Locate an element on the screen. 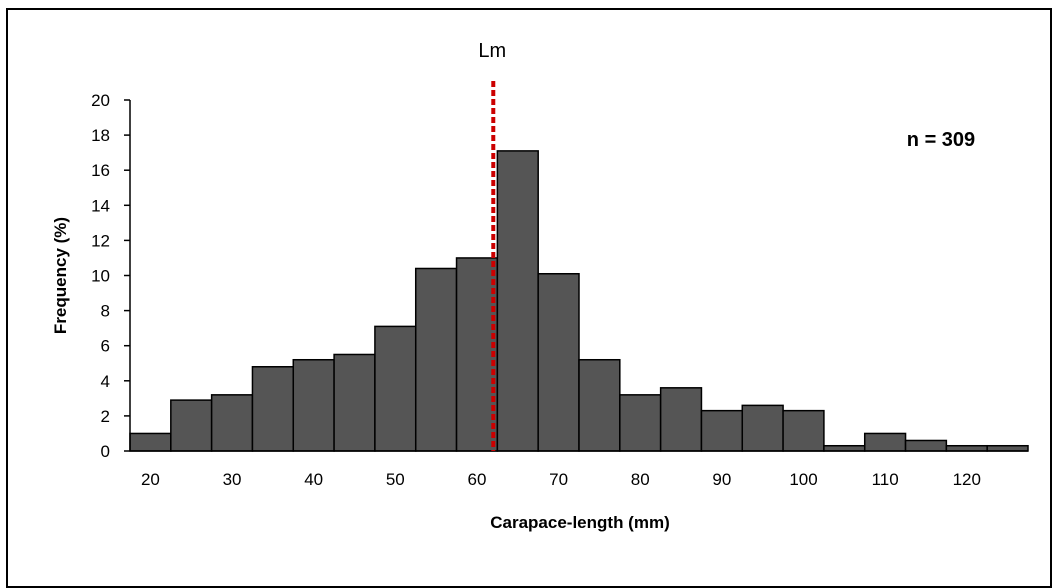 This screenshot has width=1058, height=588. y-tick-label: 14 is located at coordinates (100, 205).